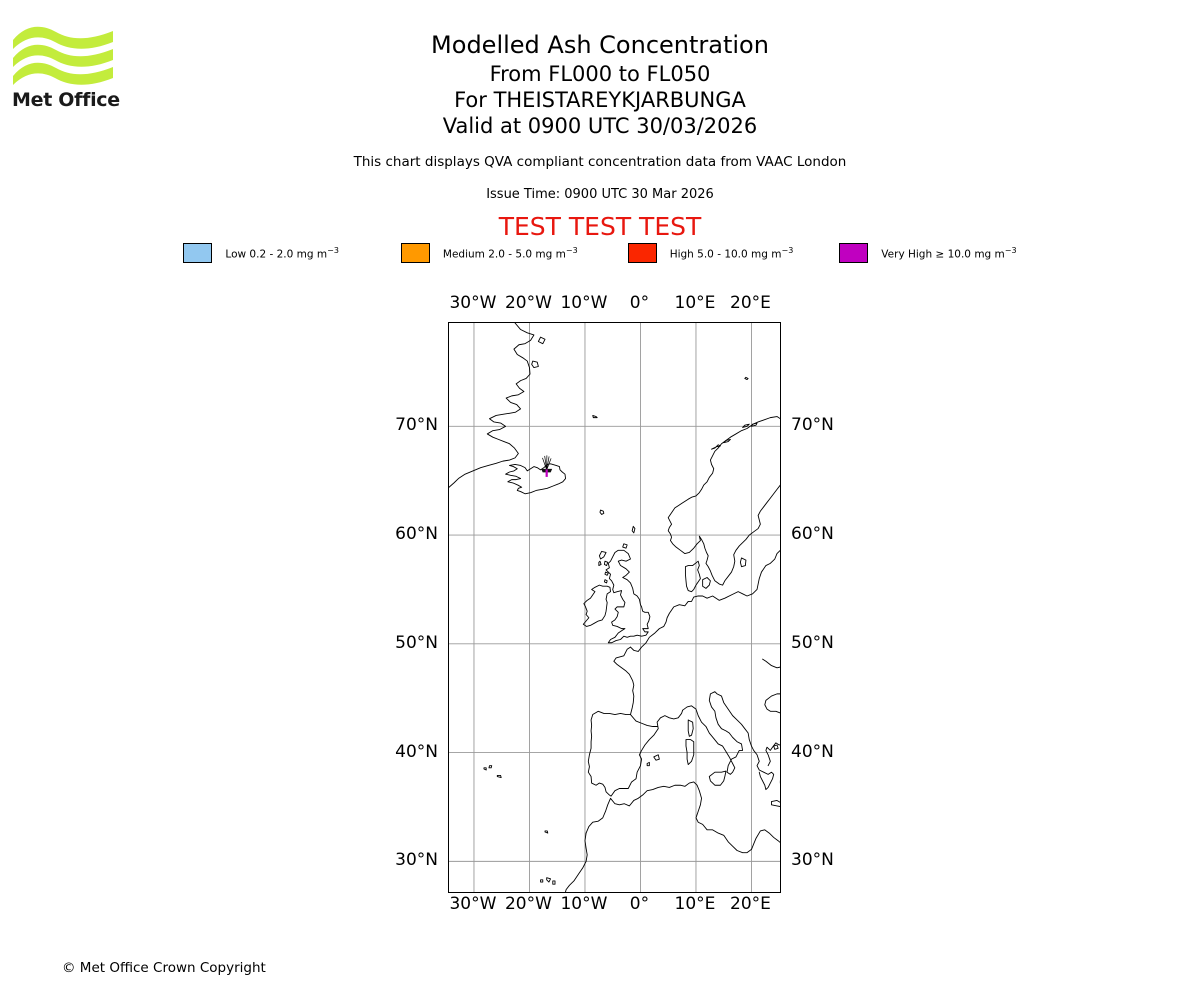 Image resolution: width=1200 pixels, height=1000 pixels. Describe the element at coordinates (473, 303) in the screenshot. I see `lon-label-top-0: 30°W` at that location.